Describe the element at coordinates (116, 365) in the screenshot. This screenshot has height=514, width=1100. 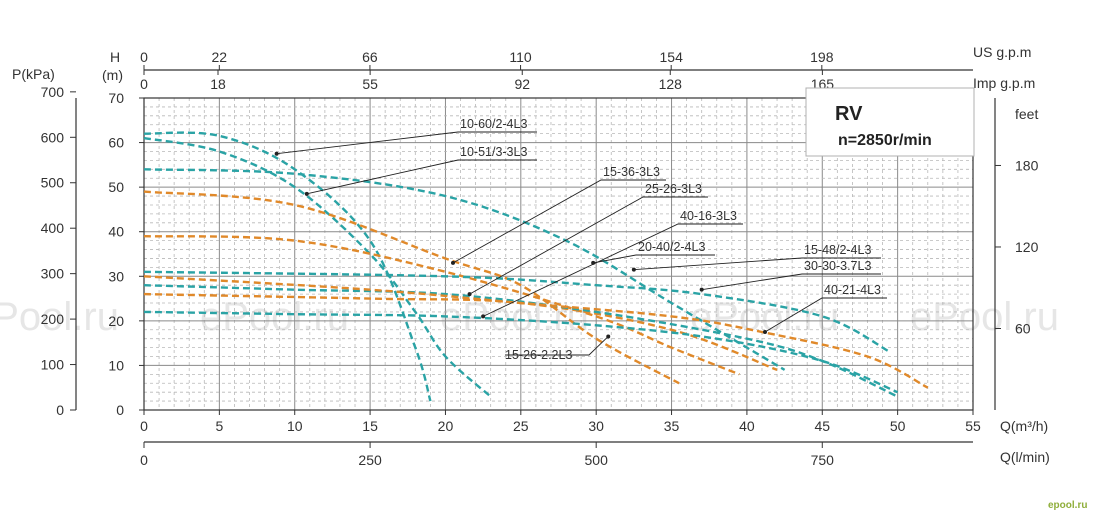
I see `head-tick-label: 10` at that location.